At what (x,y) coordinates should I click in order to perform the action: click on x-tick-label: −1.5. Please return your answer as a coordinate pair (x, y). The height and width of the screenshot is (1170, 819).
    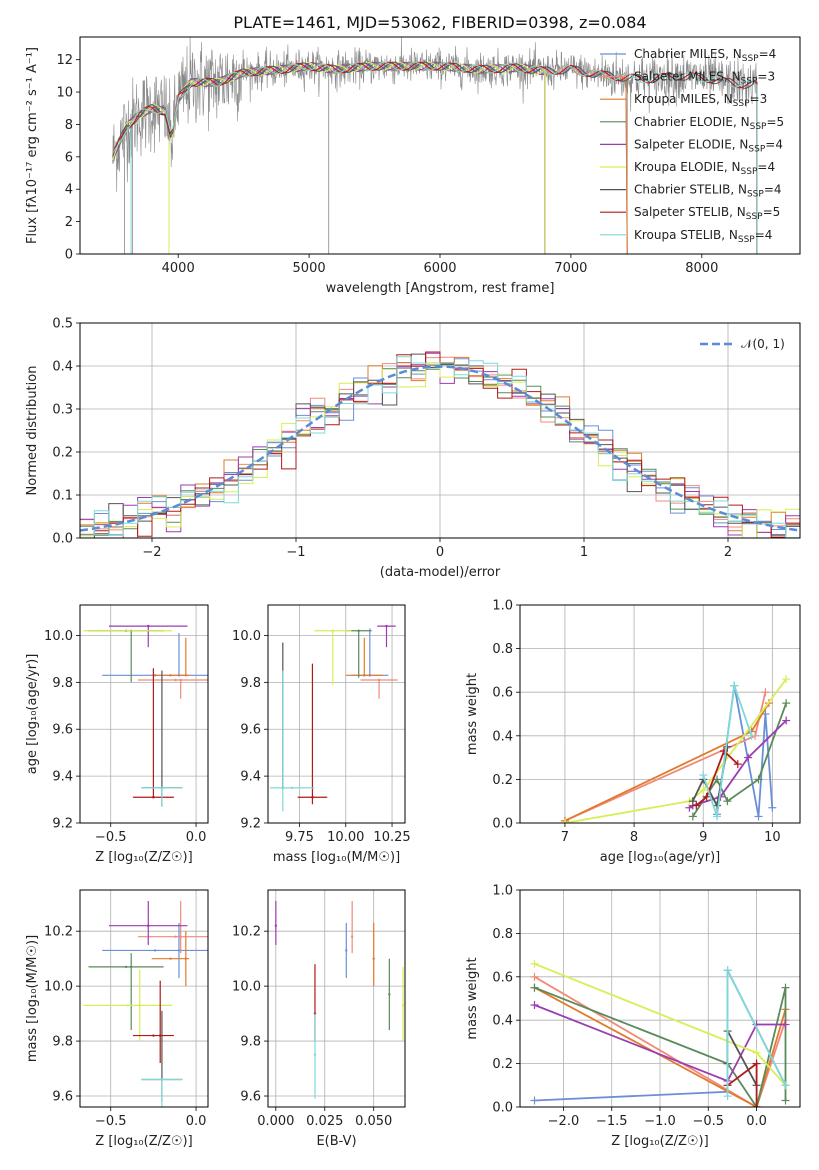
    Looking at the image, I should click on (612, 1121).